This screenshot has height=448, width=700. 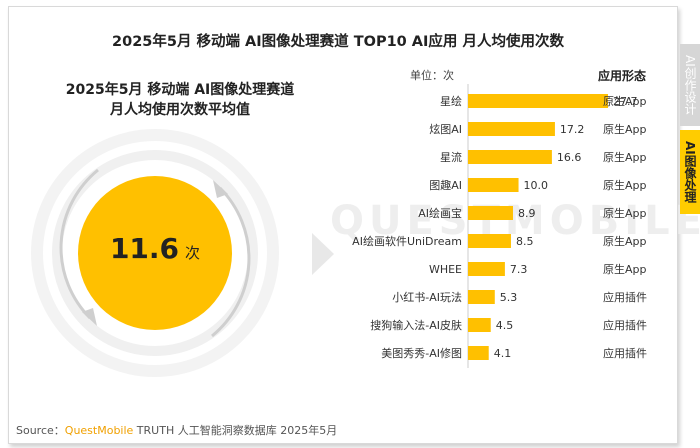 What do you see at coordinates (407, 241) in the screenshot?
I see `category-label: AI绘画软件UniDream` at bounding box center [407, 241].